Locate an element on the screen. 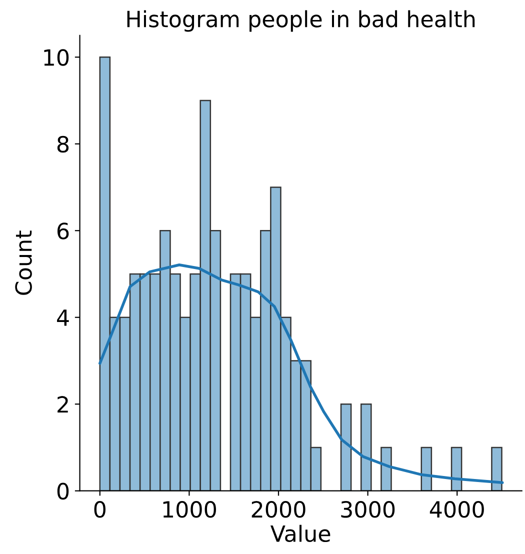 The height and width of the screenshot is (554, 525). y-tick-label: 4 is located at coordinates (63, 318).